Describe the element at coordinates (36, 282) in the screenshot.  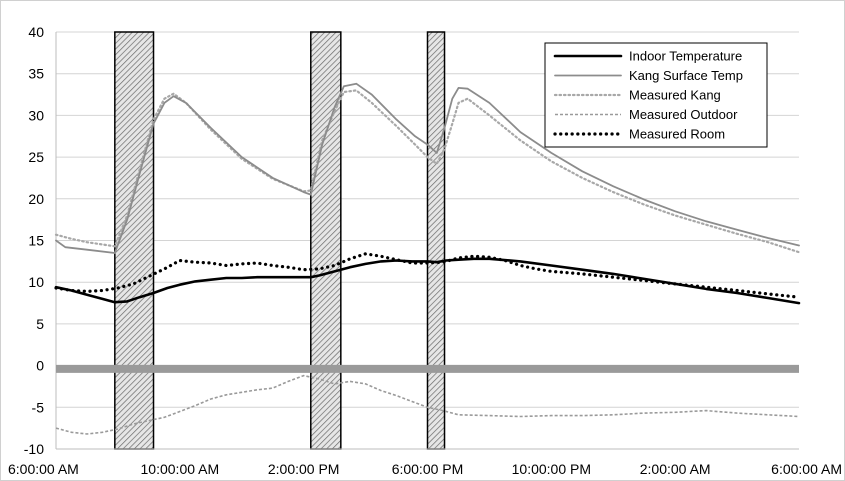
I see `y-tick-label-10: 10` at that location.